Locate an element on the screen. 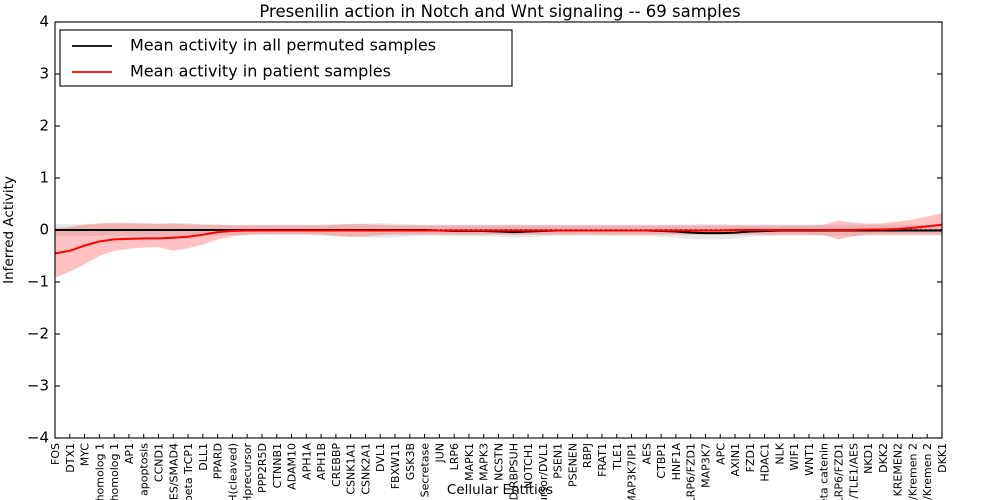 The image size is (1000, 500). x-tick-label: TLE1 is located at coordinates (617, 457).